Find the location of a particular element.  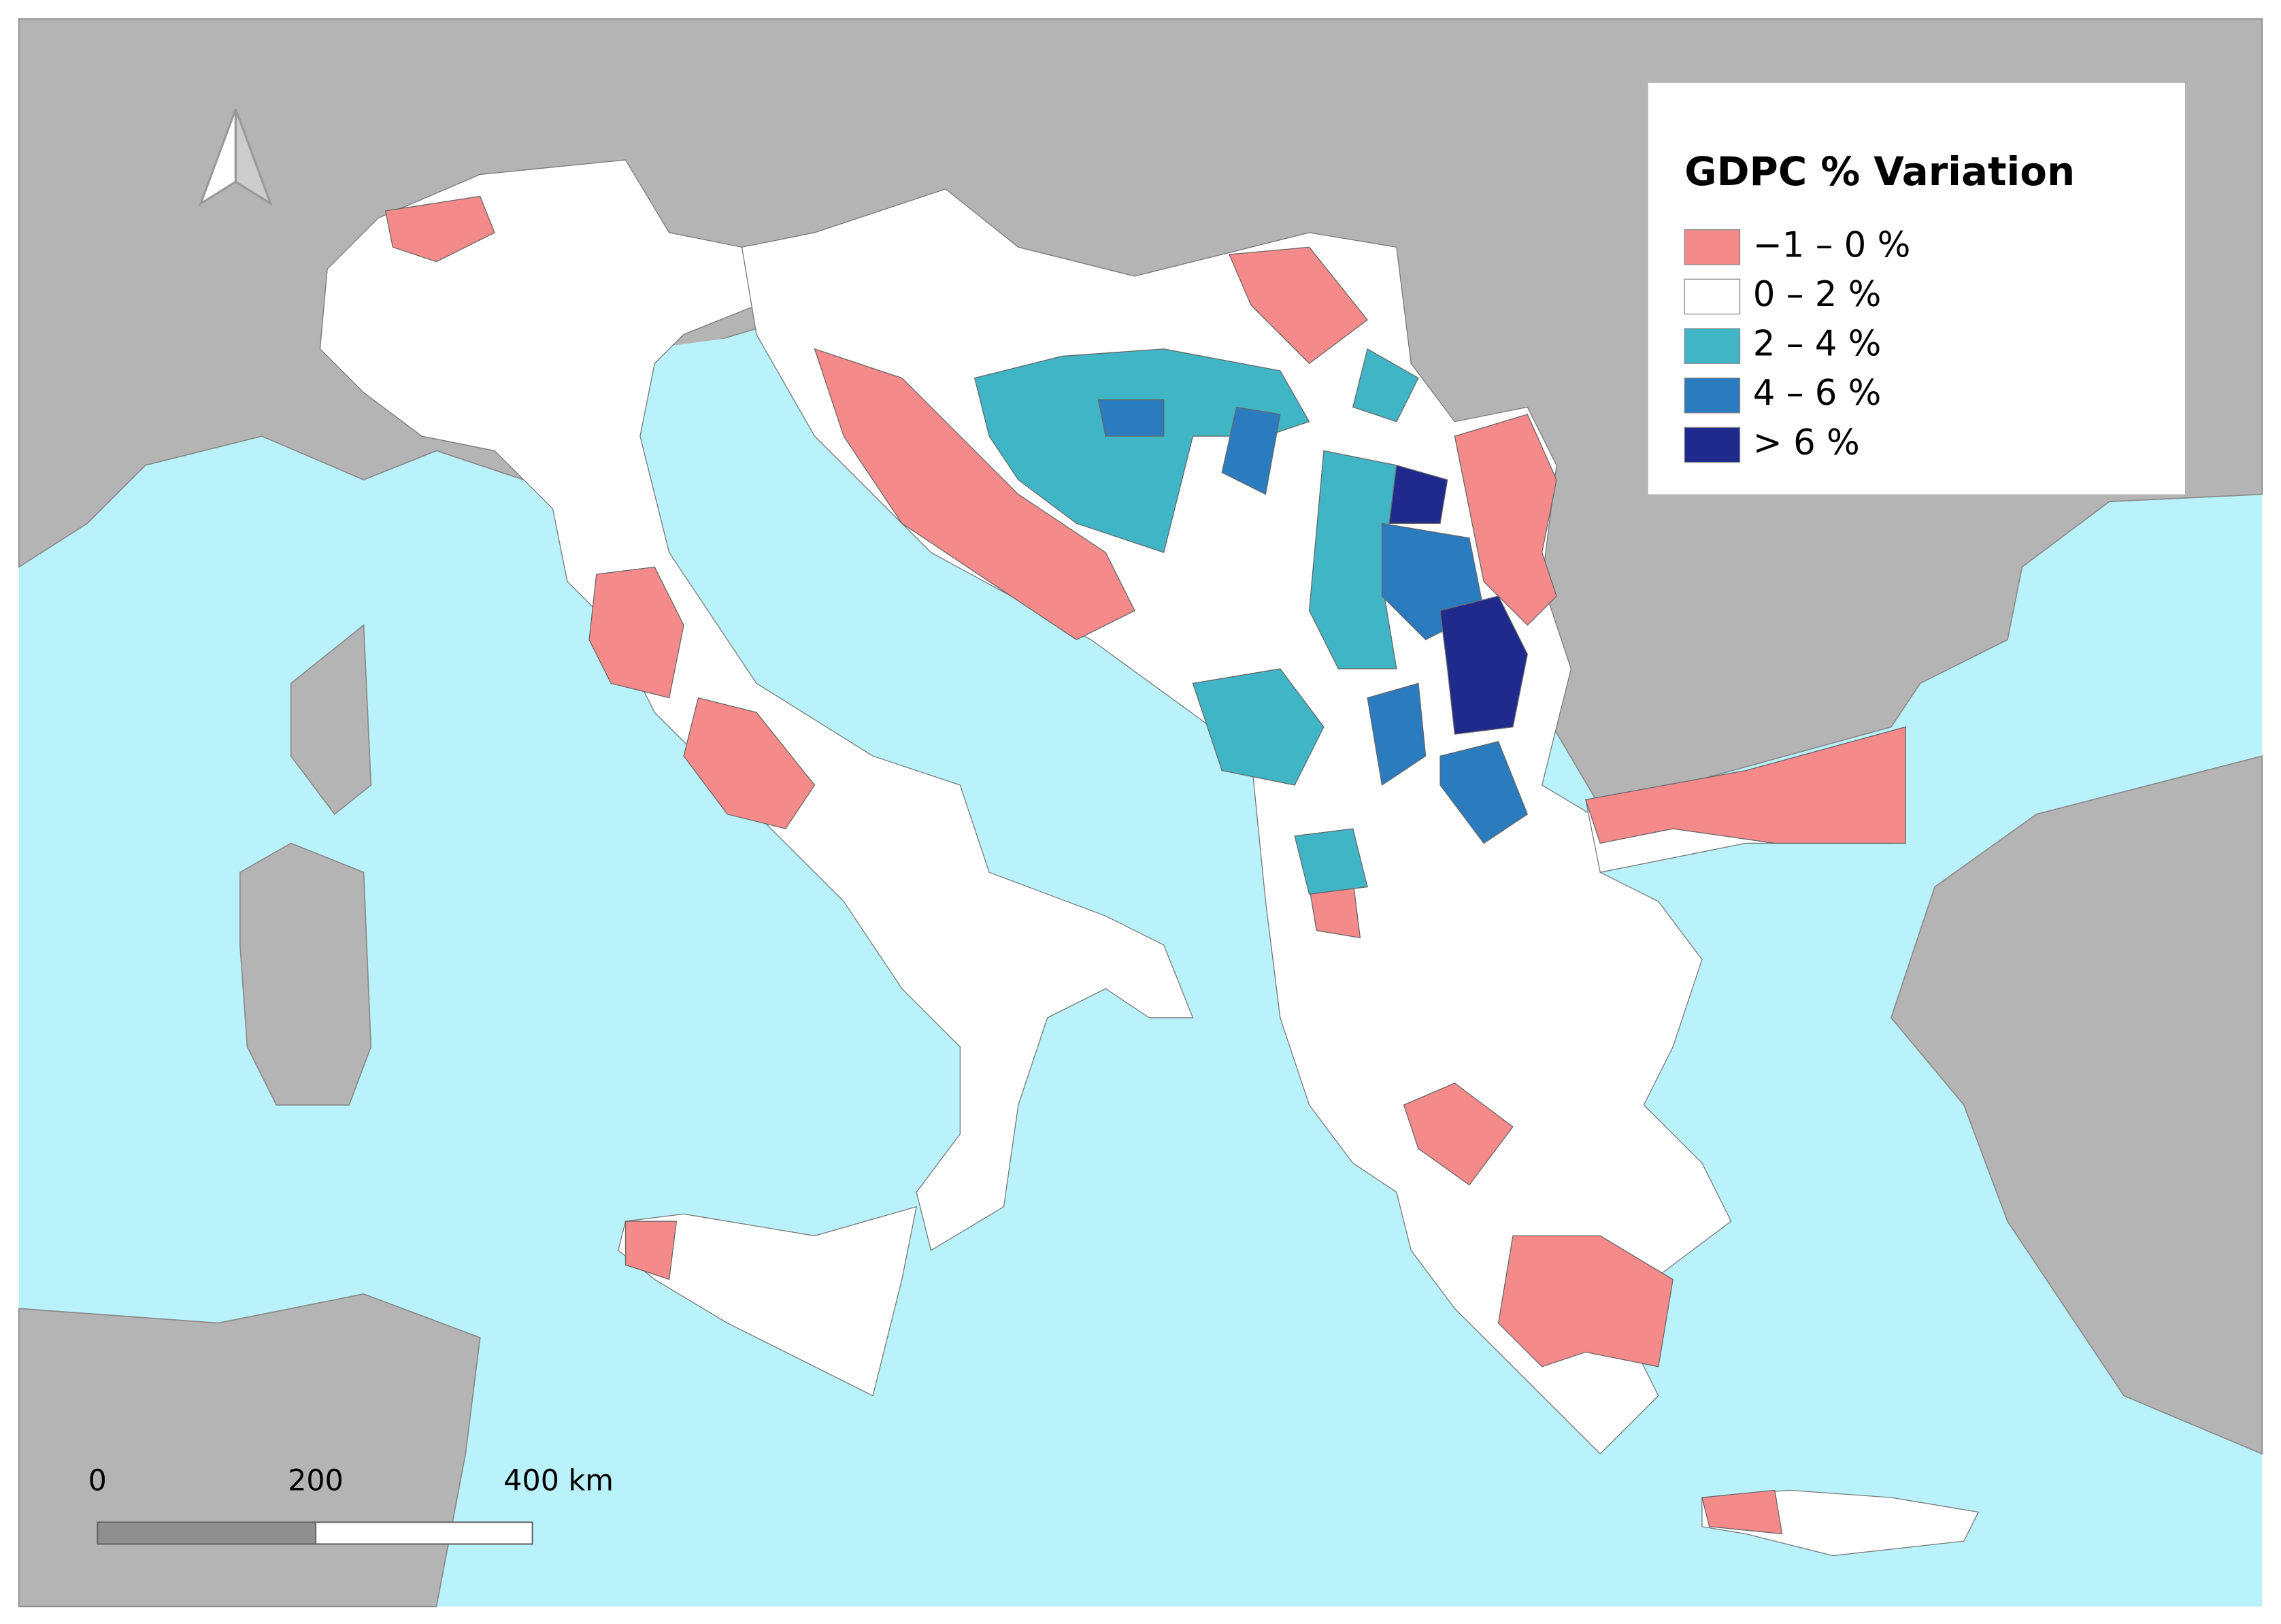

legend-label: > 6 % is located at coordinates (1807, 442).